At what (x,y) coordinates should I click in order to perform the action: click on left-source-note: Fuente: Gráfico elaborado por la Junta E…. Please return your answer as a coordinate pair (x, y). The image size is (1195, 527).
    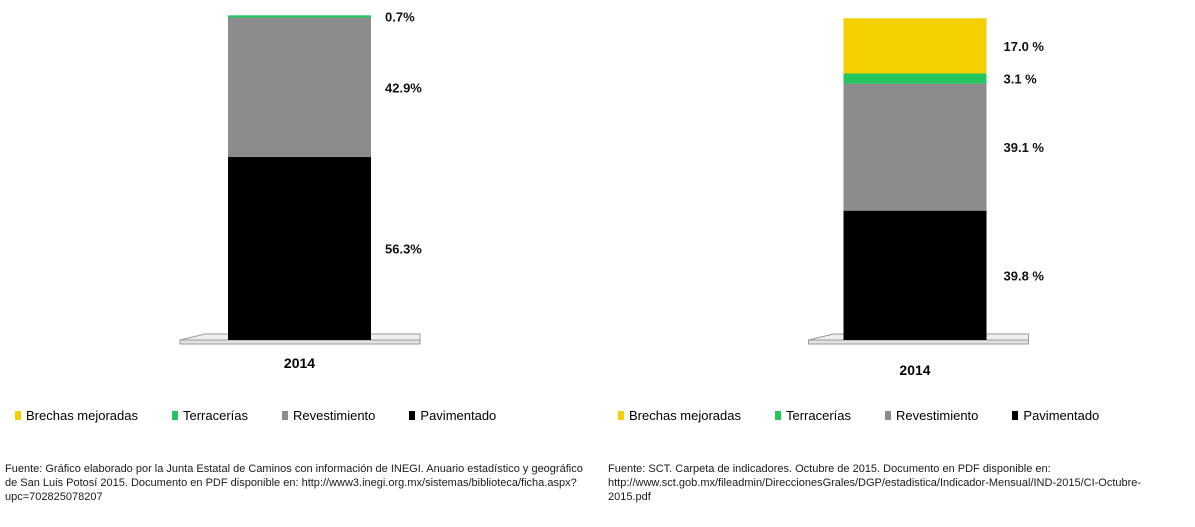
    Looking at the image, I should click on (294, 483).